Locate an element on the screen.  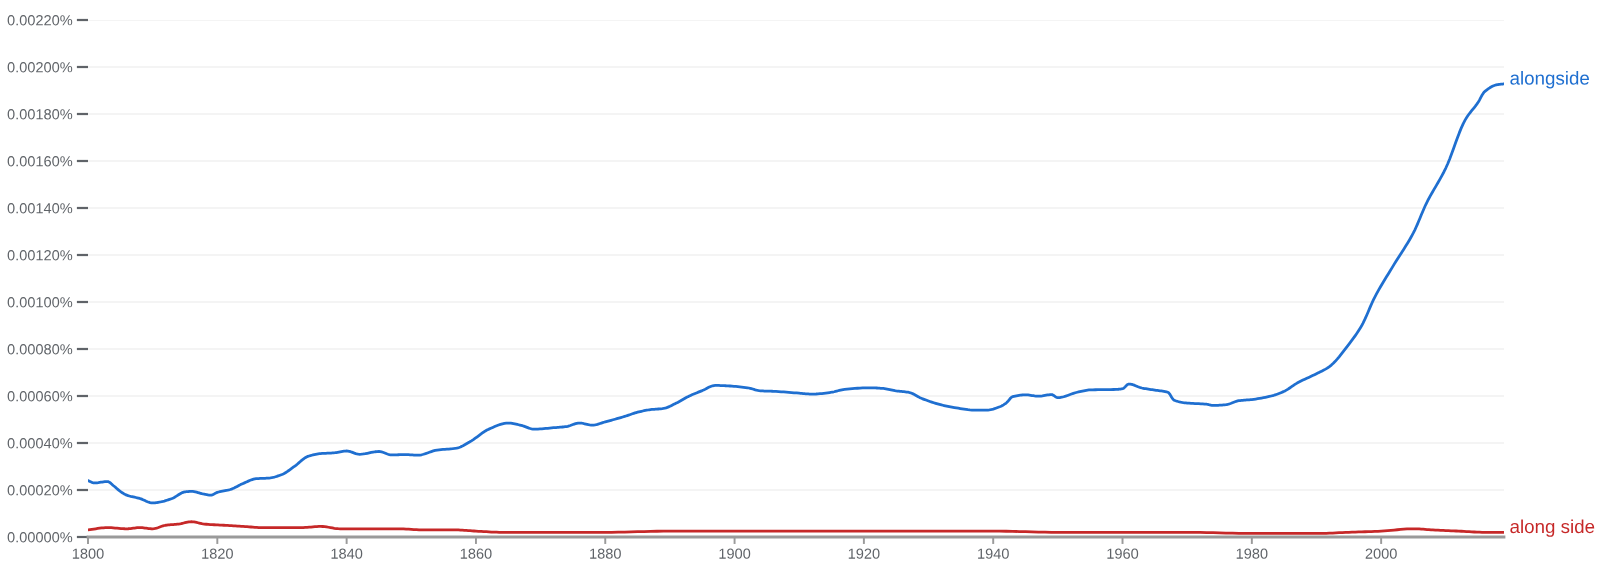
x-tick-label: 1920 is located at coordinates (864, 553).